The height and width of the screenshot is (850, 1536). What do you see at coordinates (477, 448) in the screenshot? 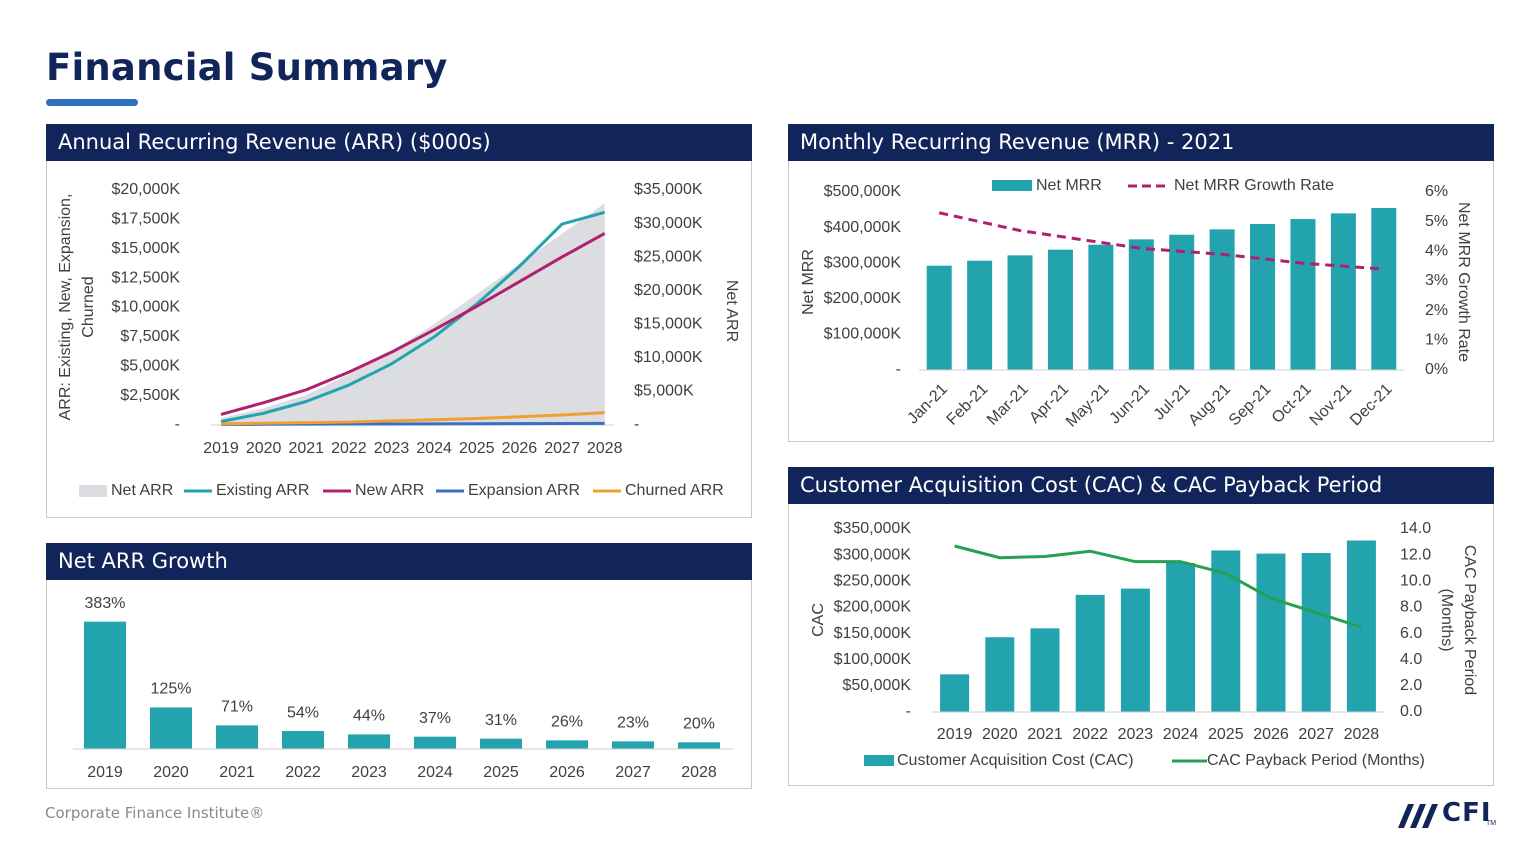
I see `arr-x-tick: 2025` at bounding box center [477, 448].